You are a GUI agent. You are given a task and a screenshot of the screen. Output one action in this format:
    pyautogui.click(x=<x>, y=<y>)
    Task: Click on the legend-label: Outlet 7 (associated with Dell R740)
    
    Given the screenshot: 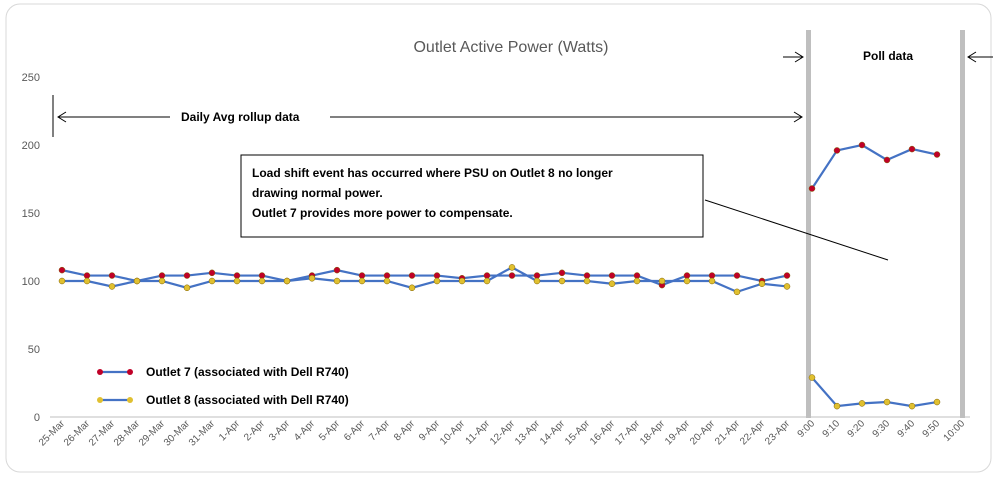 What is the action you would take?
    pyautogui.click(x=247, y=372)
    